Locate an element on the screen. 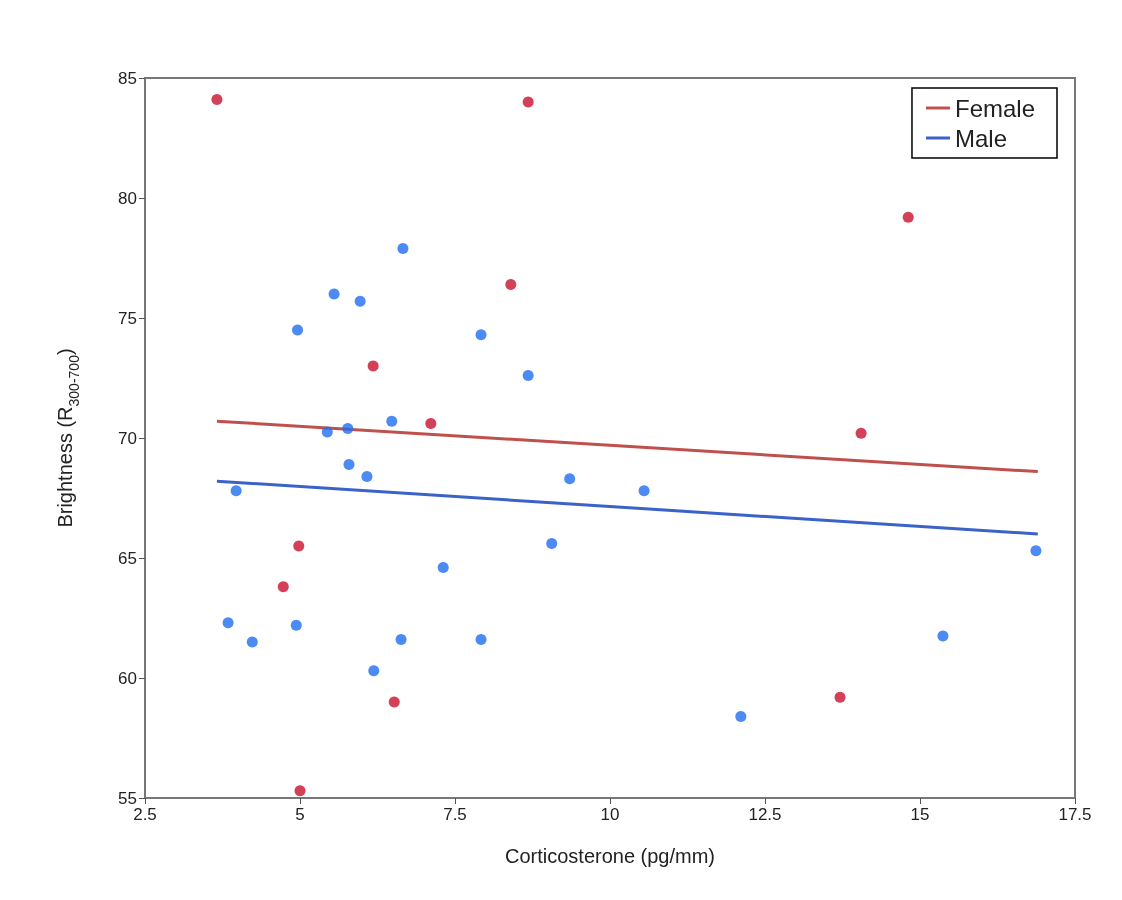 This screenshot has height=900, width=1122. y-tick-label: 60 is located at coordinates (127, 678).